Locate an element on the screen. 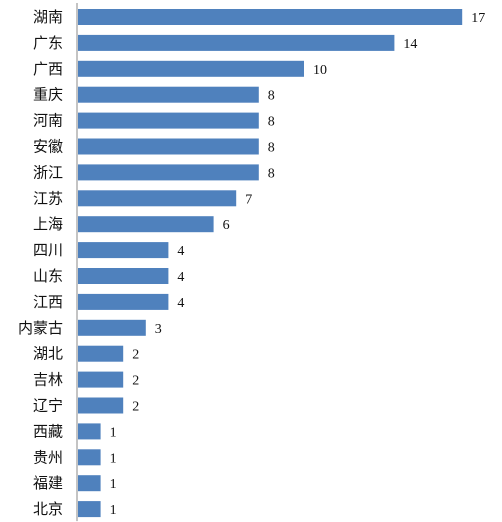 Image resolution: width=502 pixels, height=522 pixels. value-label: 3 is located at coordinates (158, 329).